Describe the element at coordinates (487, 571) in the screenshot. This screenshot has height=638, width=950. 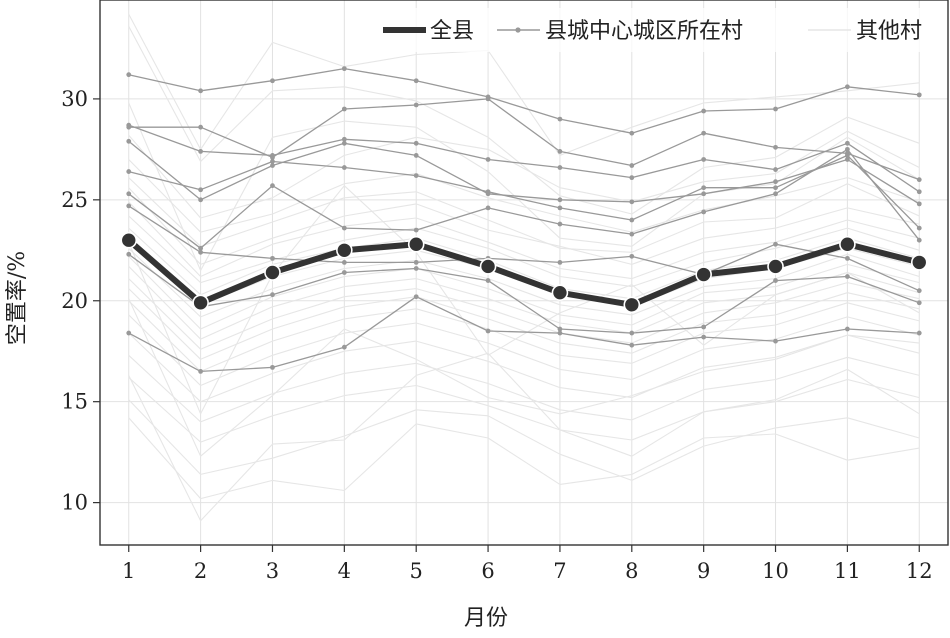
I see `x-tick-label: 6` at that location.